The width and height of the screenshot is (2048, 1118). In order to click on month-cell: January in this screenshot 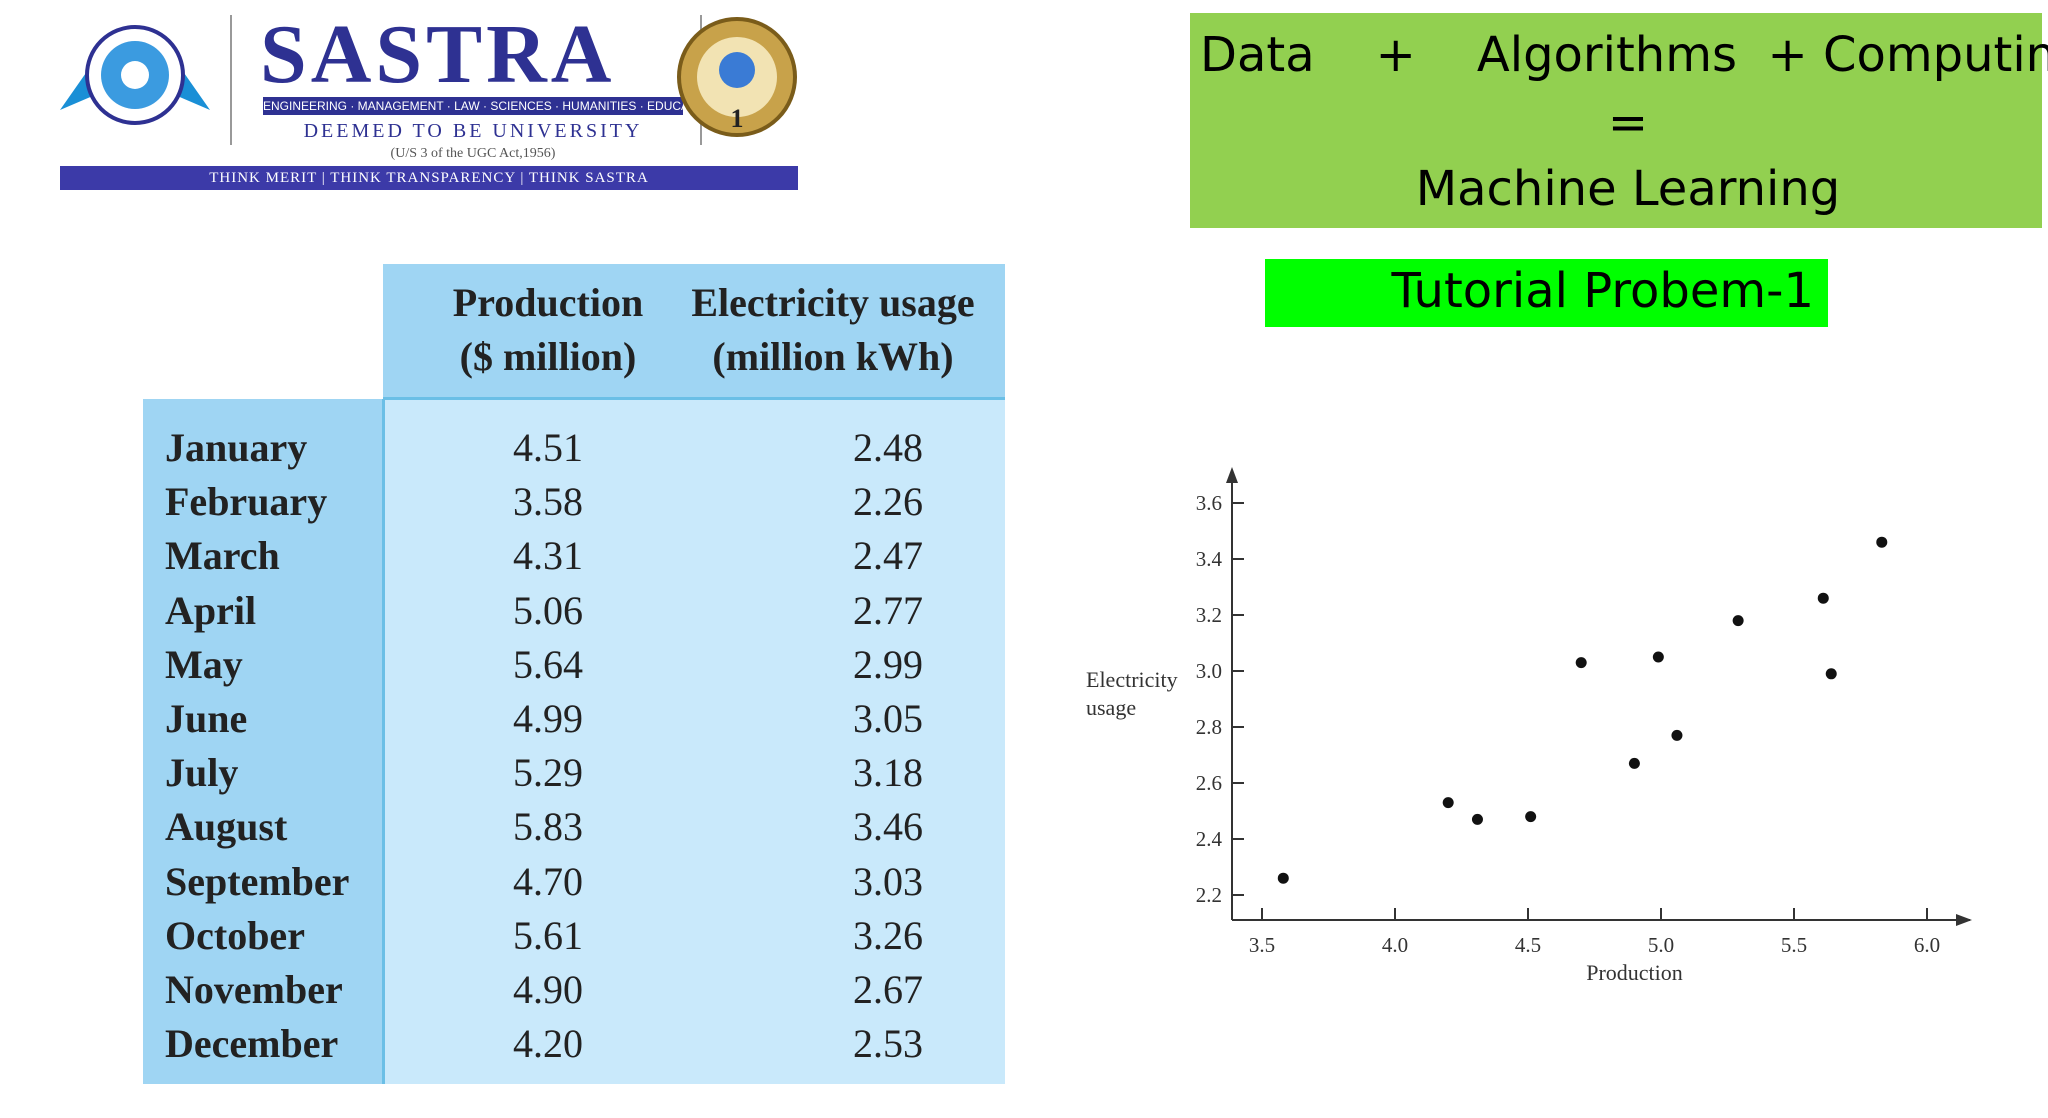, I will do `click(236, 447)`.